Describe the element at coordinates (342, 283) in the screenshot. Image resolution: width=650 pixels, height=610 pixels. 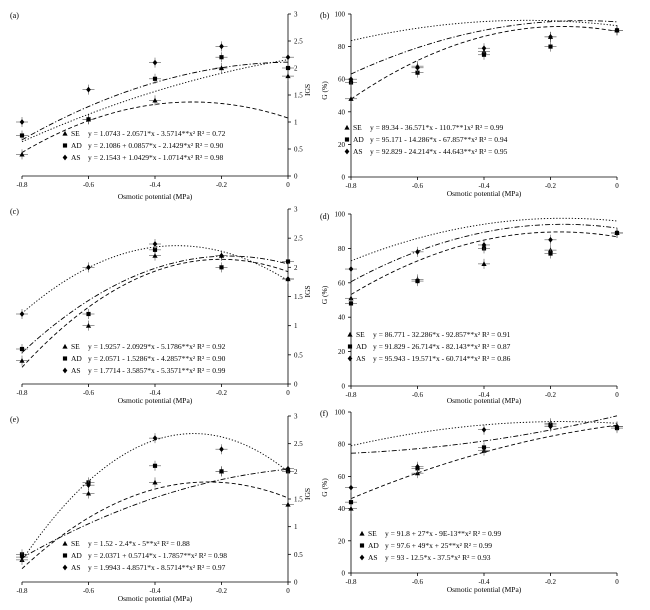
I see `y-tick-label: 60` at that location.